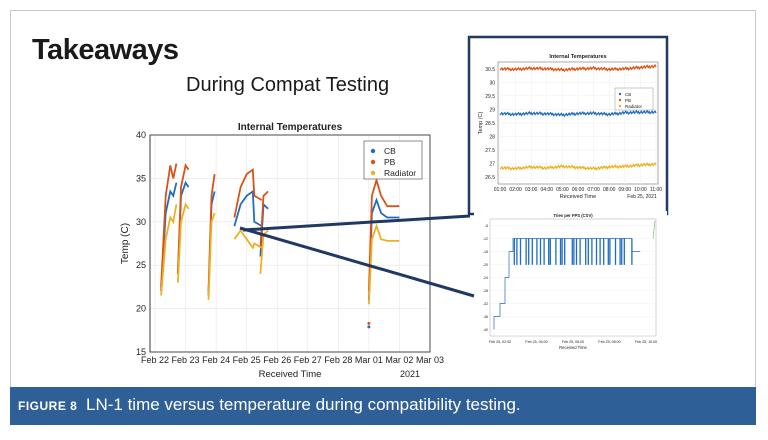 The image size is (768, 440). Describe the element at coordinates (646, 342) in the screenshot. I see `inset2-x-tick-label: Feb 25, 10:00` at that location.